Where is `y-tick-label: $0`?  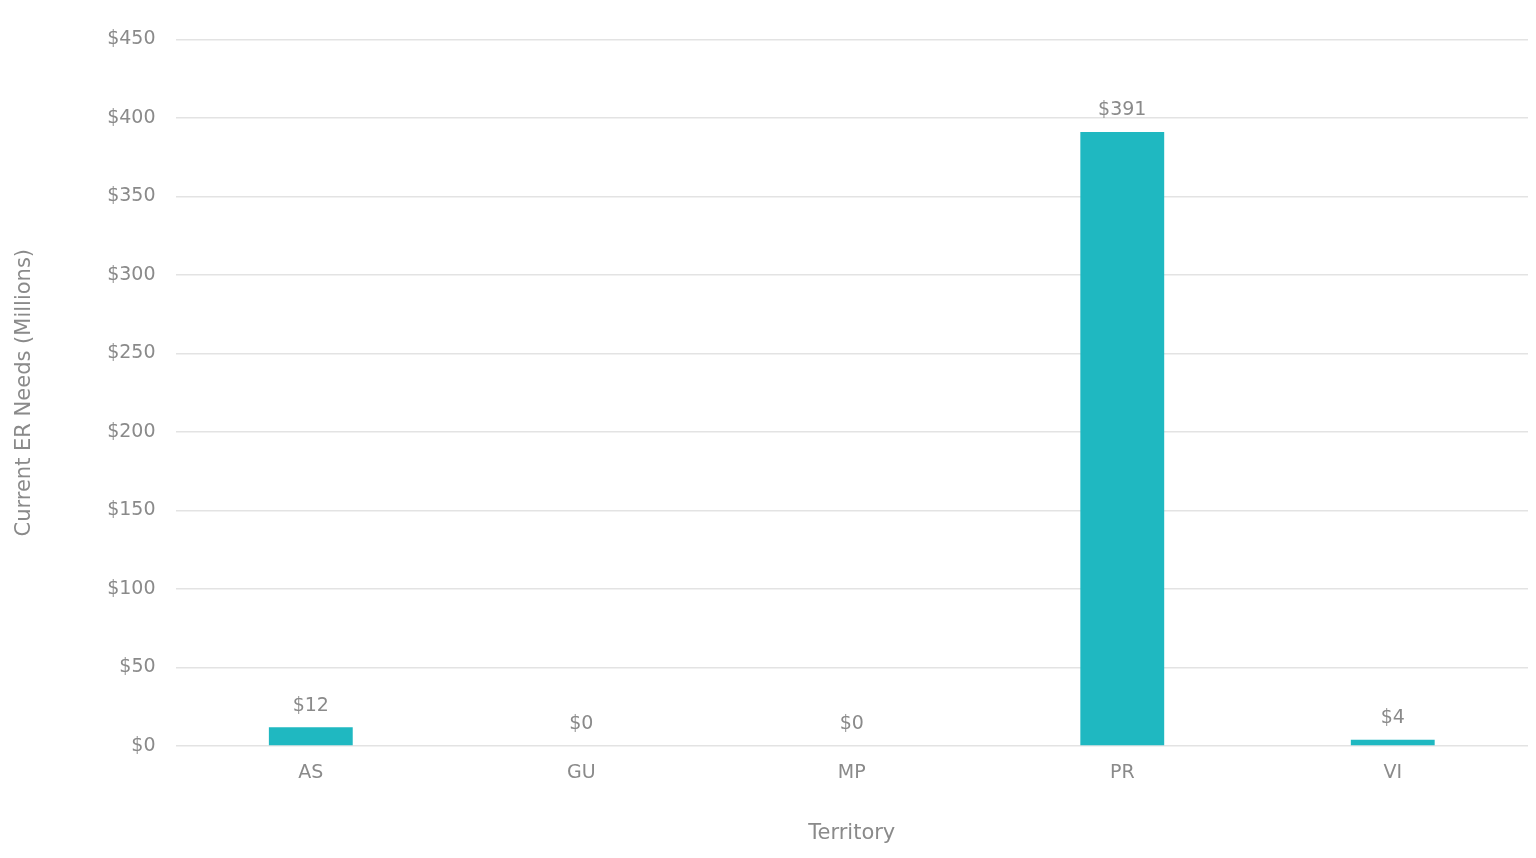
y-tick-label: $0 is located at coordinates (143, 743).